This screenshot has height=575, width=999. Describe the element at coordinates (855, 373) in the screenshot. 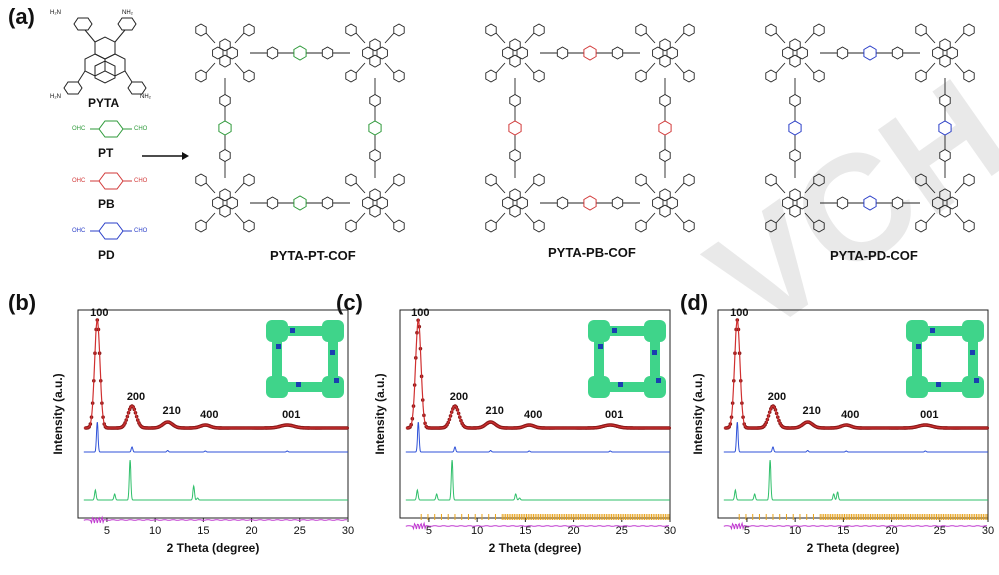

I see `refined-profile` at that location.